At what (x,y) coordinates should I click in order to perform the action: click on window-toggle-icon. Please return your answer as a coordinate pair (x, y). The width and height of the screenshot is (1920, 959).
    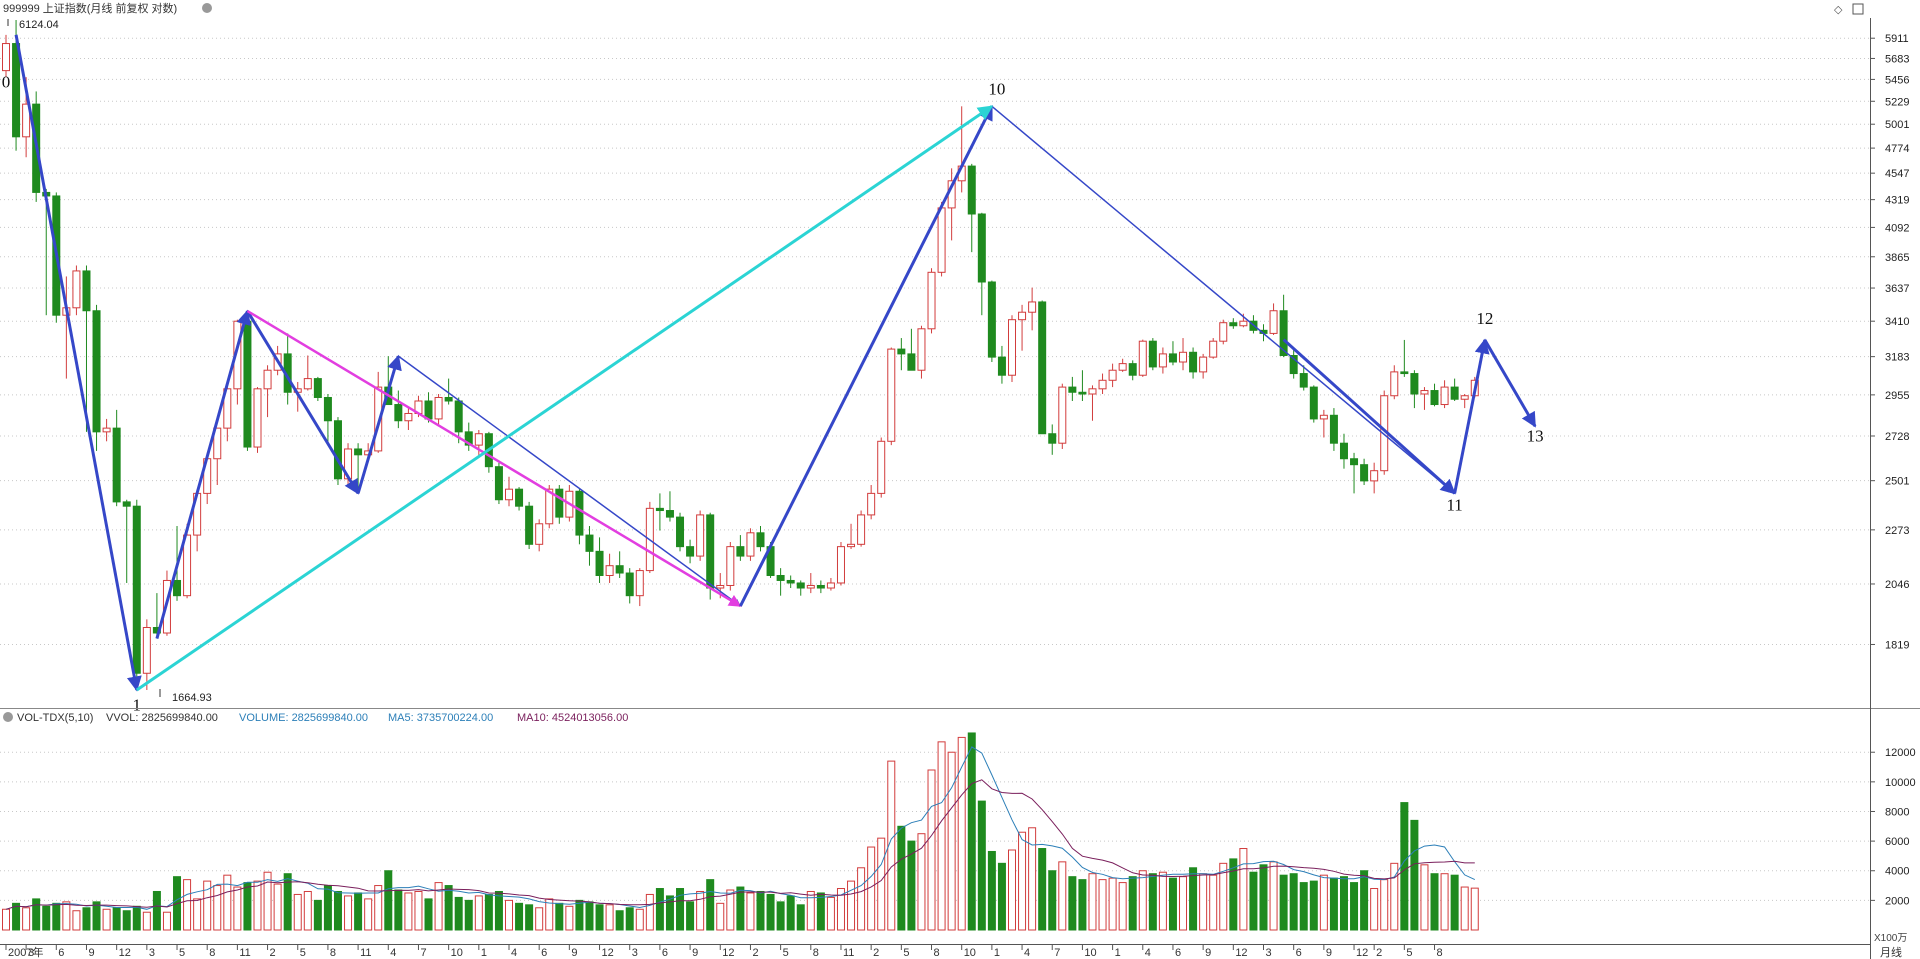
    Looking at the image, I should click on (1858, 9).